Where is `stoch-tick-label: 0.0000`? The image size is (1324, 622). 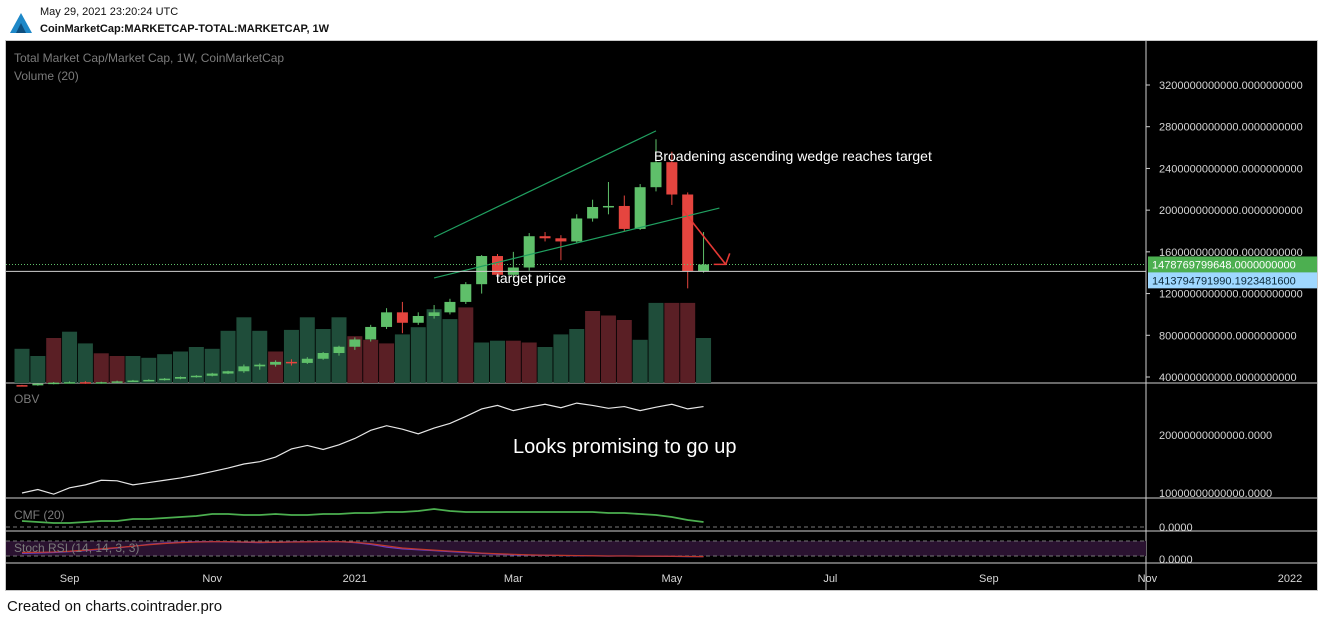 stoch-tick-label: 0.0000 is located at coordinates (1176, 560).